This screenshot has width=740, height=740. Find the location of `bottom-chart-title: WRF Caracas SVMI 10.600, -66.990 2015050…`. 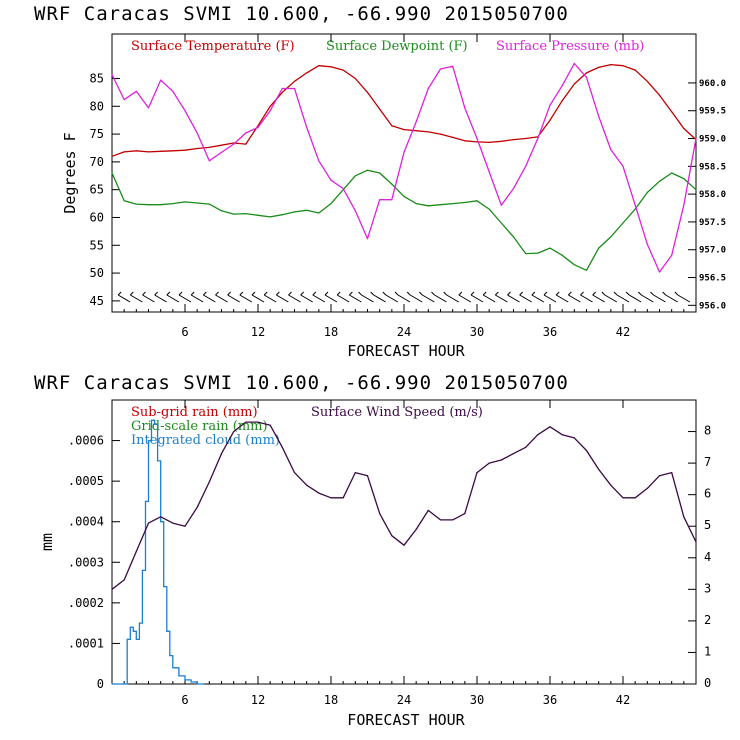

bottom-chart-title: WRF Caracas SVMI 10.600, -66.990 2015050… is located at coordinates (301, 383).